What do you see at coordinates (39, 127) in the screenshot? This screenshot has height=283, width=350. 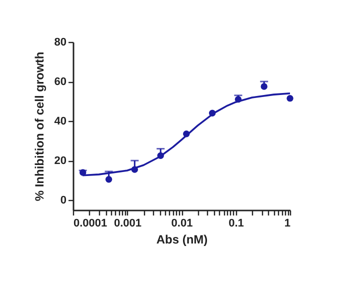 I see `y-axis-title: % Inhibition of cell growth` at bounding box center [39, 127].